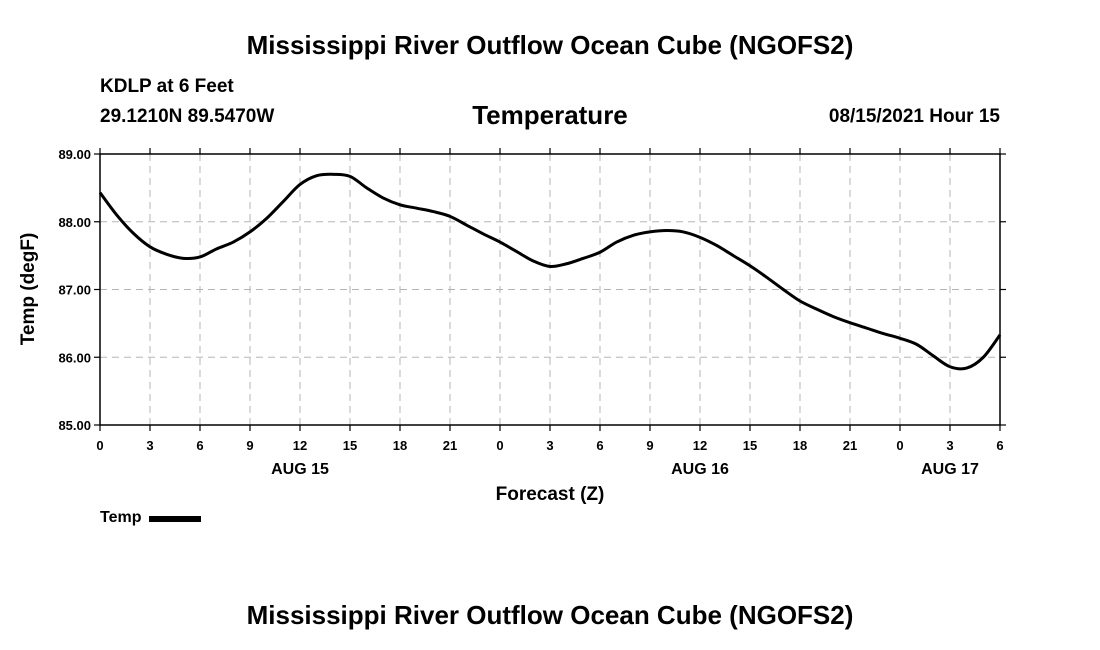 The image size is (1100, 650). I want to click on station-label: KDLP at 6 Feet, so click(167, 86).